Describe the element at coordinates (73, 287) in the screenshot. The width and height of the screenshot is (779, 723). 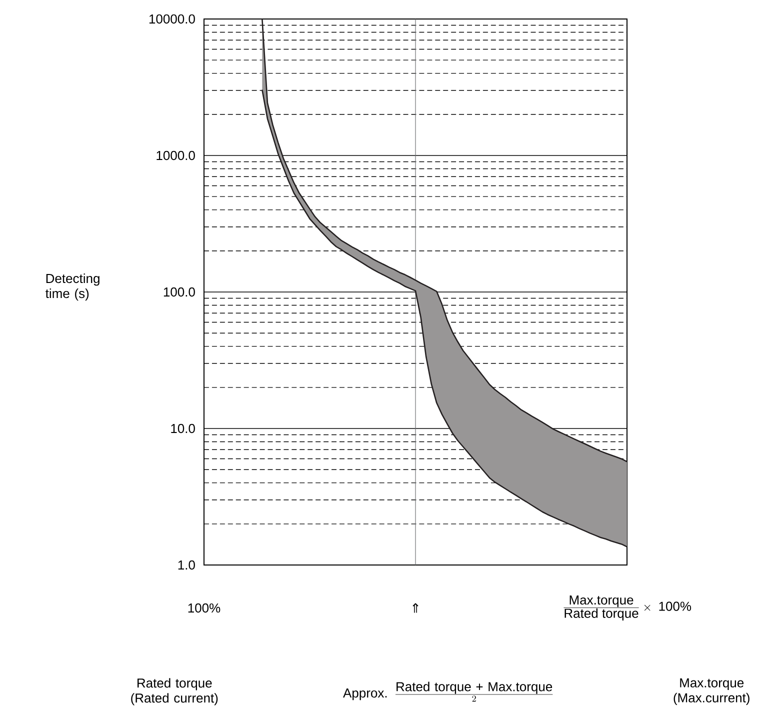
I see `y-axis-title: Detecting time (s)` at that location.